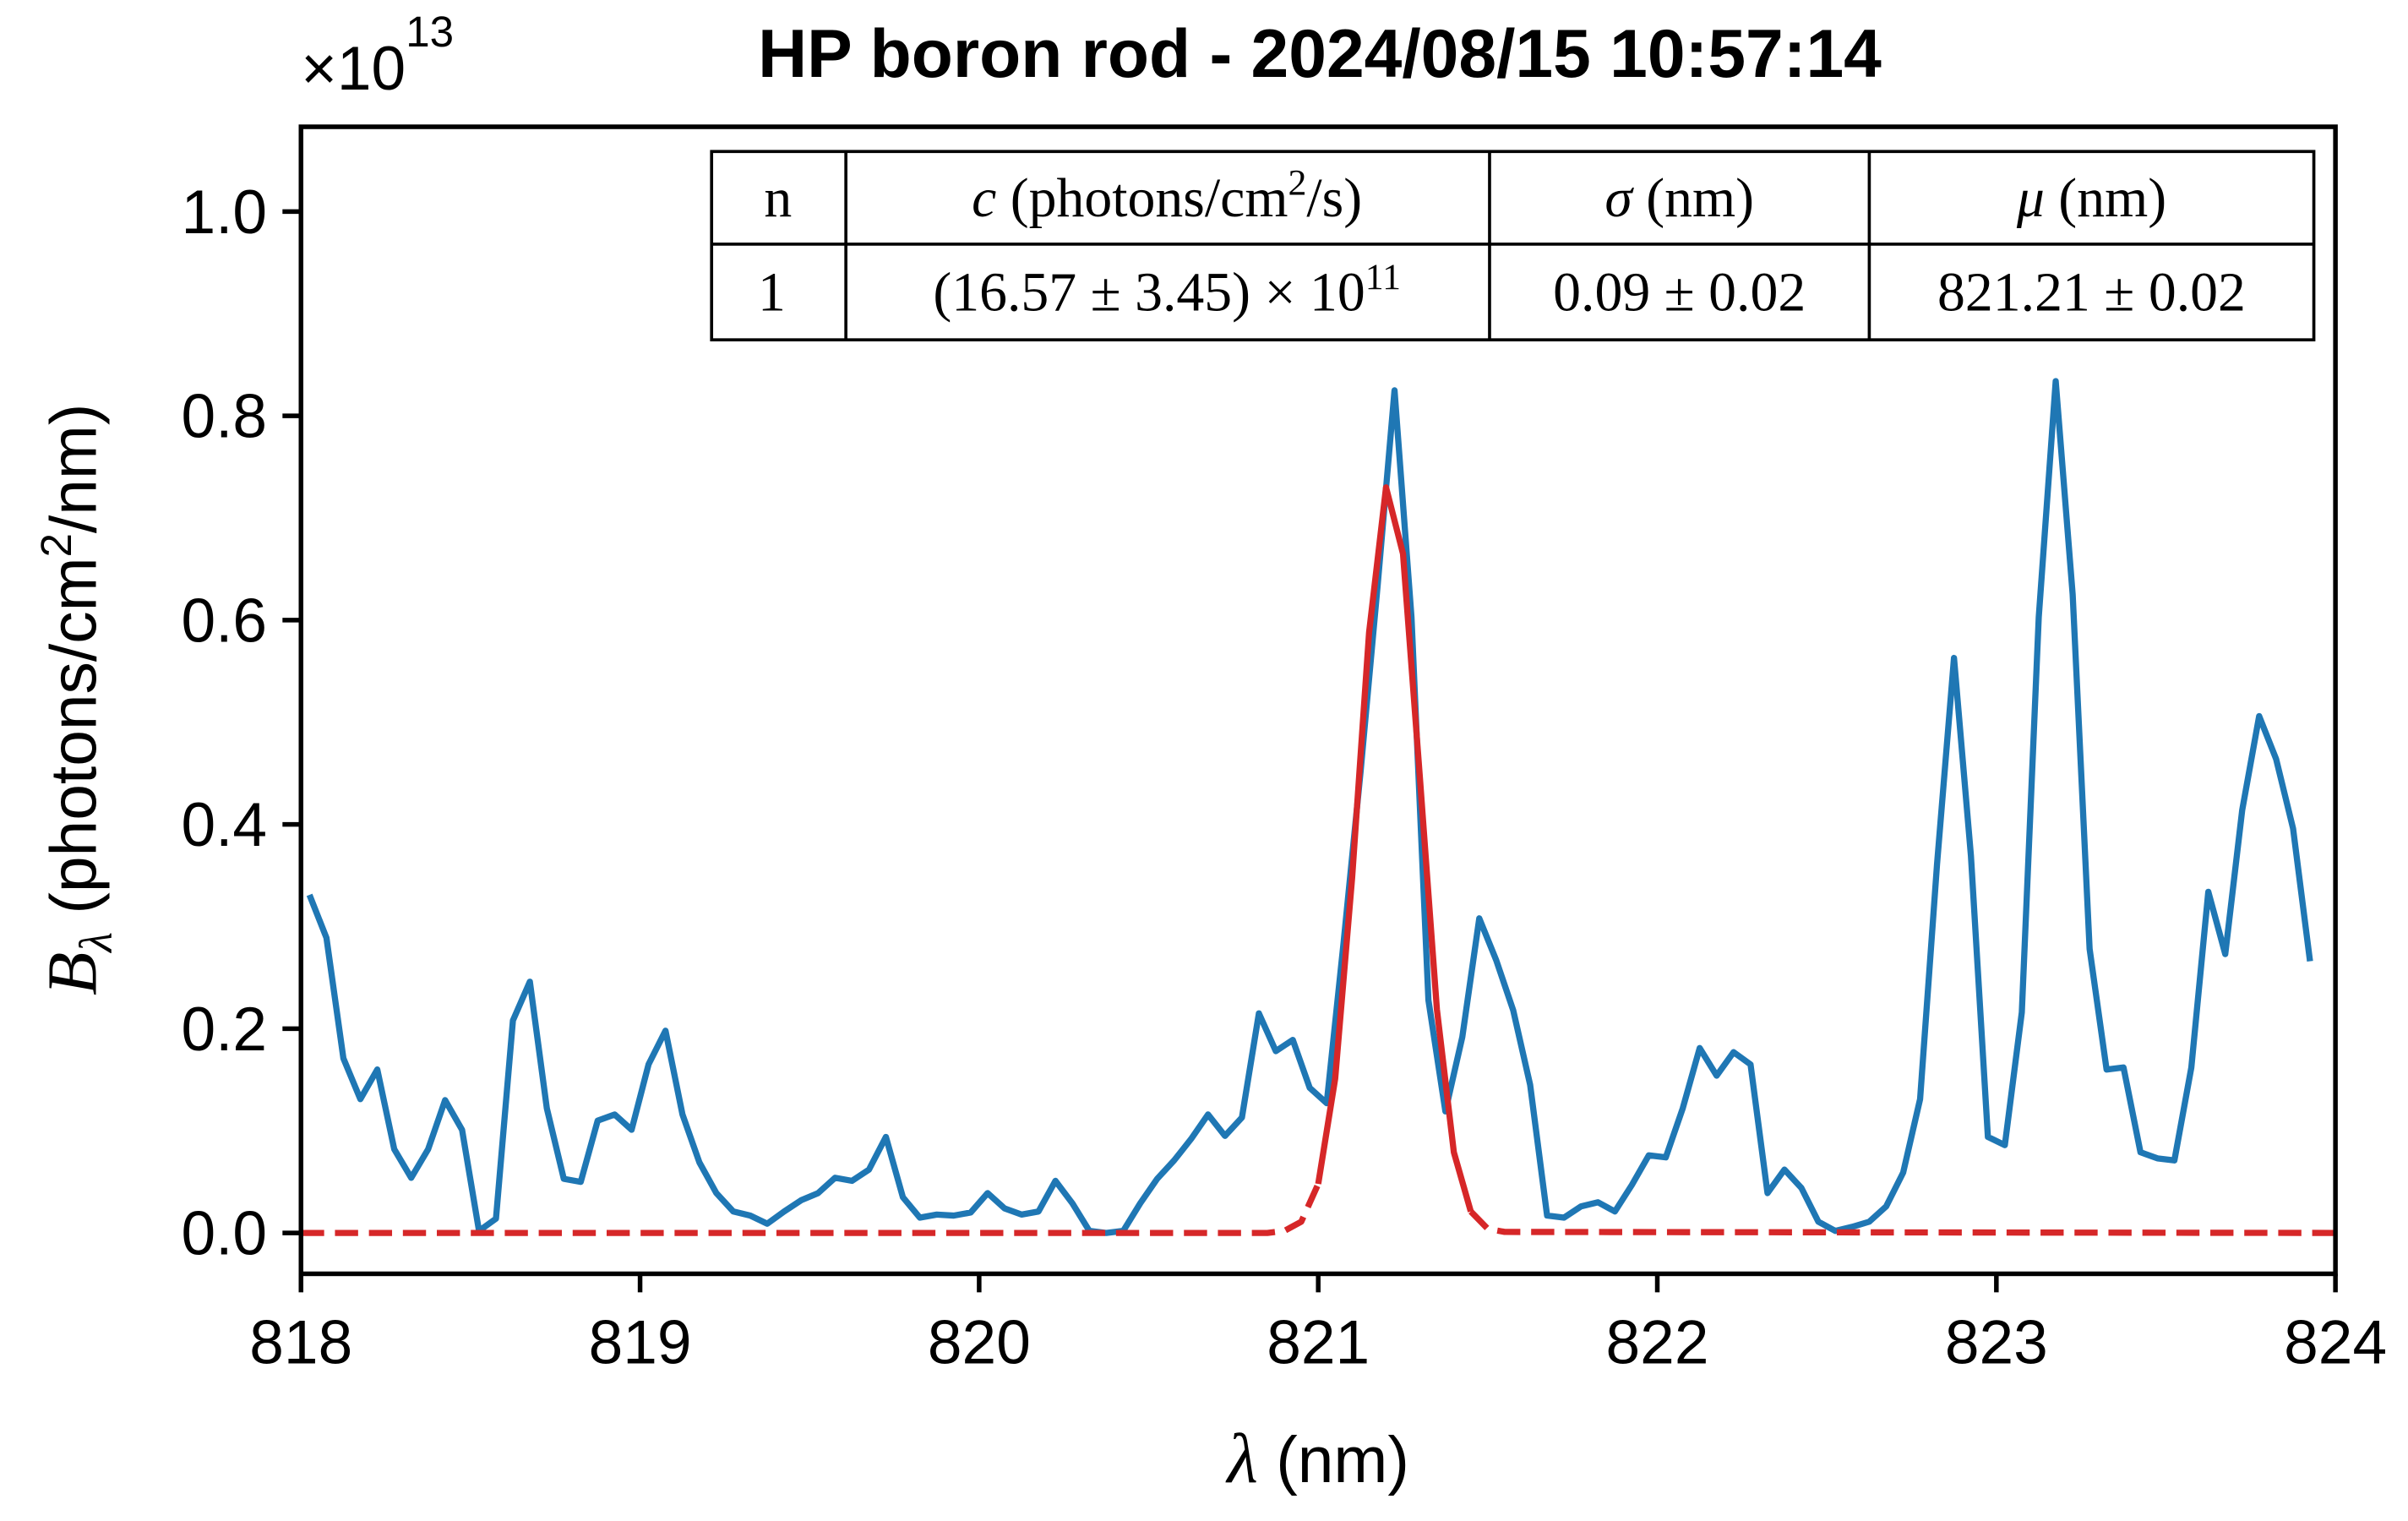  I want to click on header-symbol: σ, so click(1619, 198).